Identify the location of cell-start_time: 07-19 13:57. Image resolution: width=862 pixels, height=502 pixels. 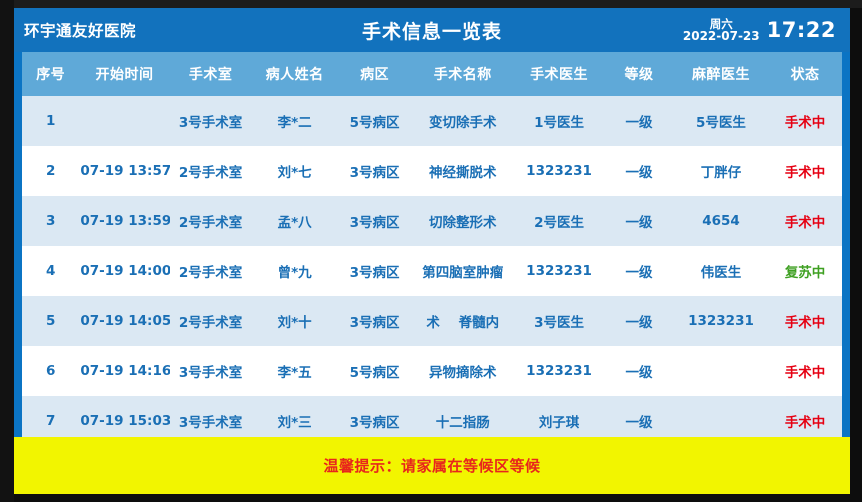
(124, 171).